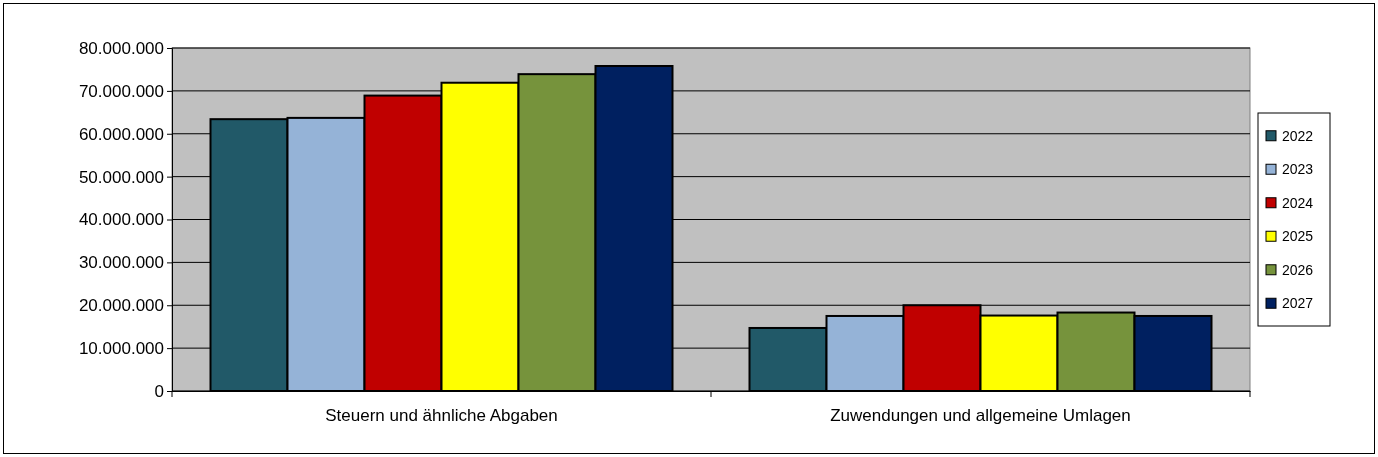 Image resolution: width=1378 pixels, height=457 pixels. What do you see at coordinates (121, 220) in the screenshot?
I see `y-tick-label: 40.000.000` at bounding box center [121, 220].